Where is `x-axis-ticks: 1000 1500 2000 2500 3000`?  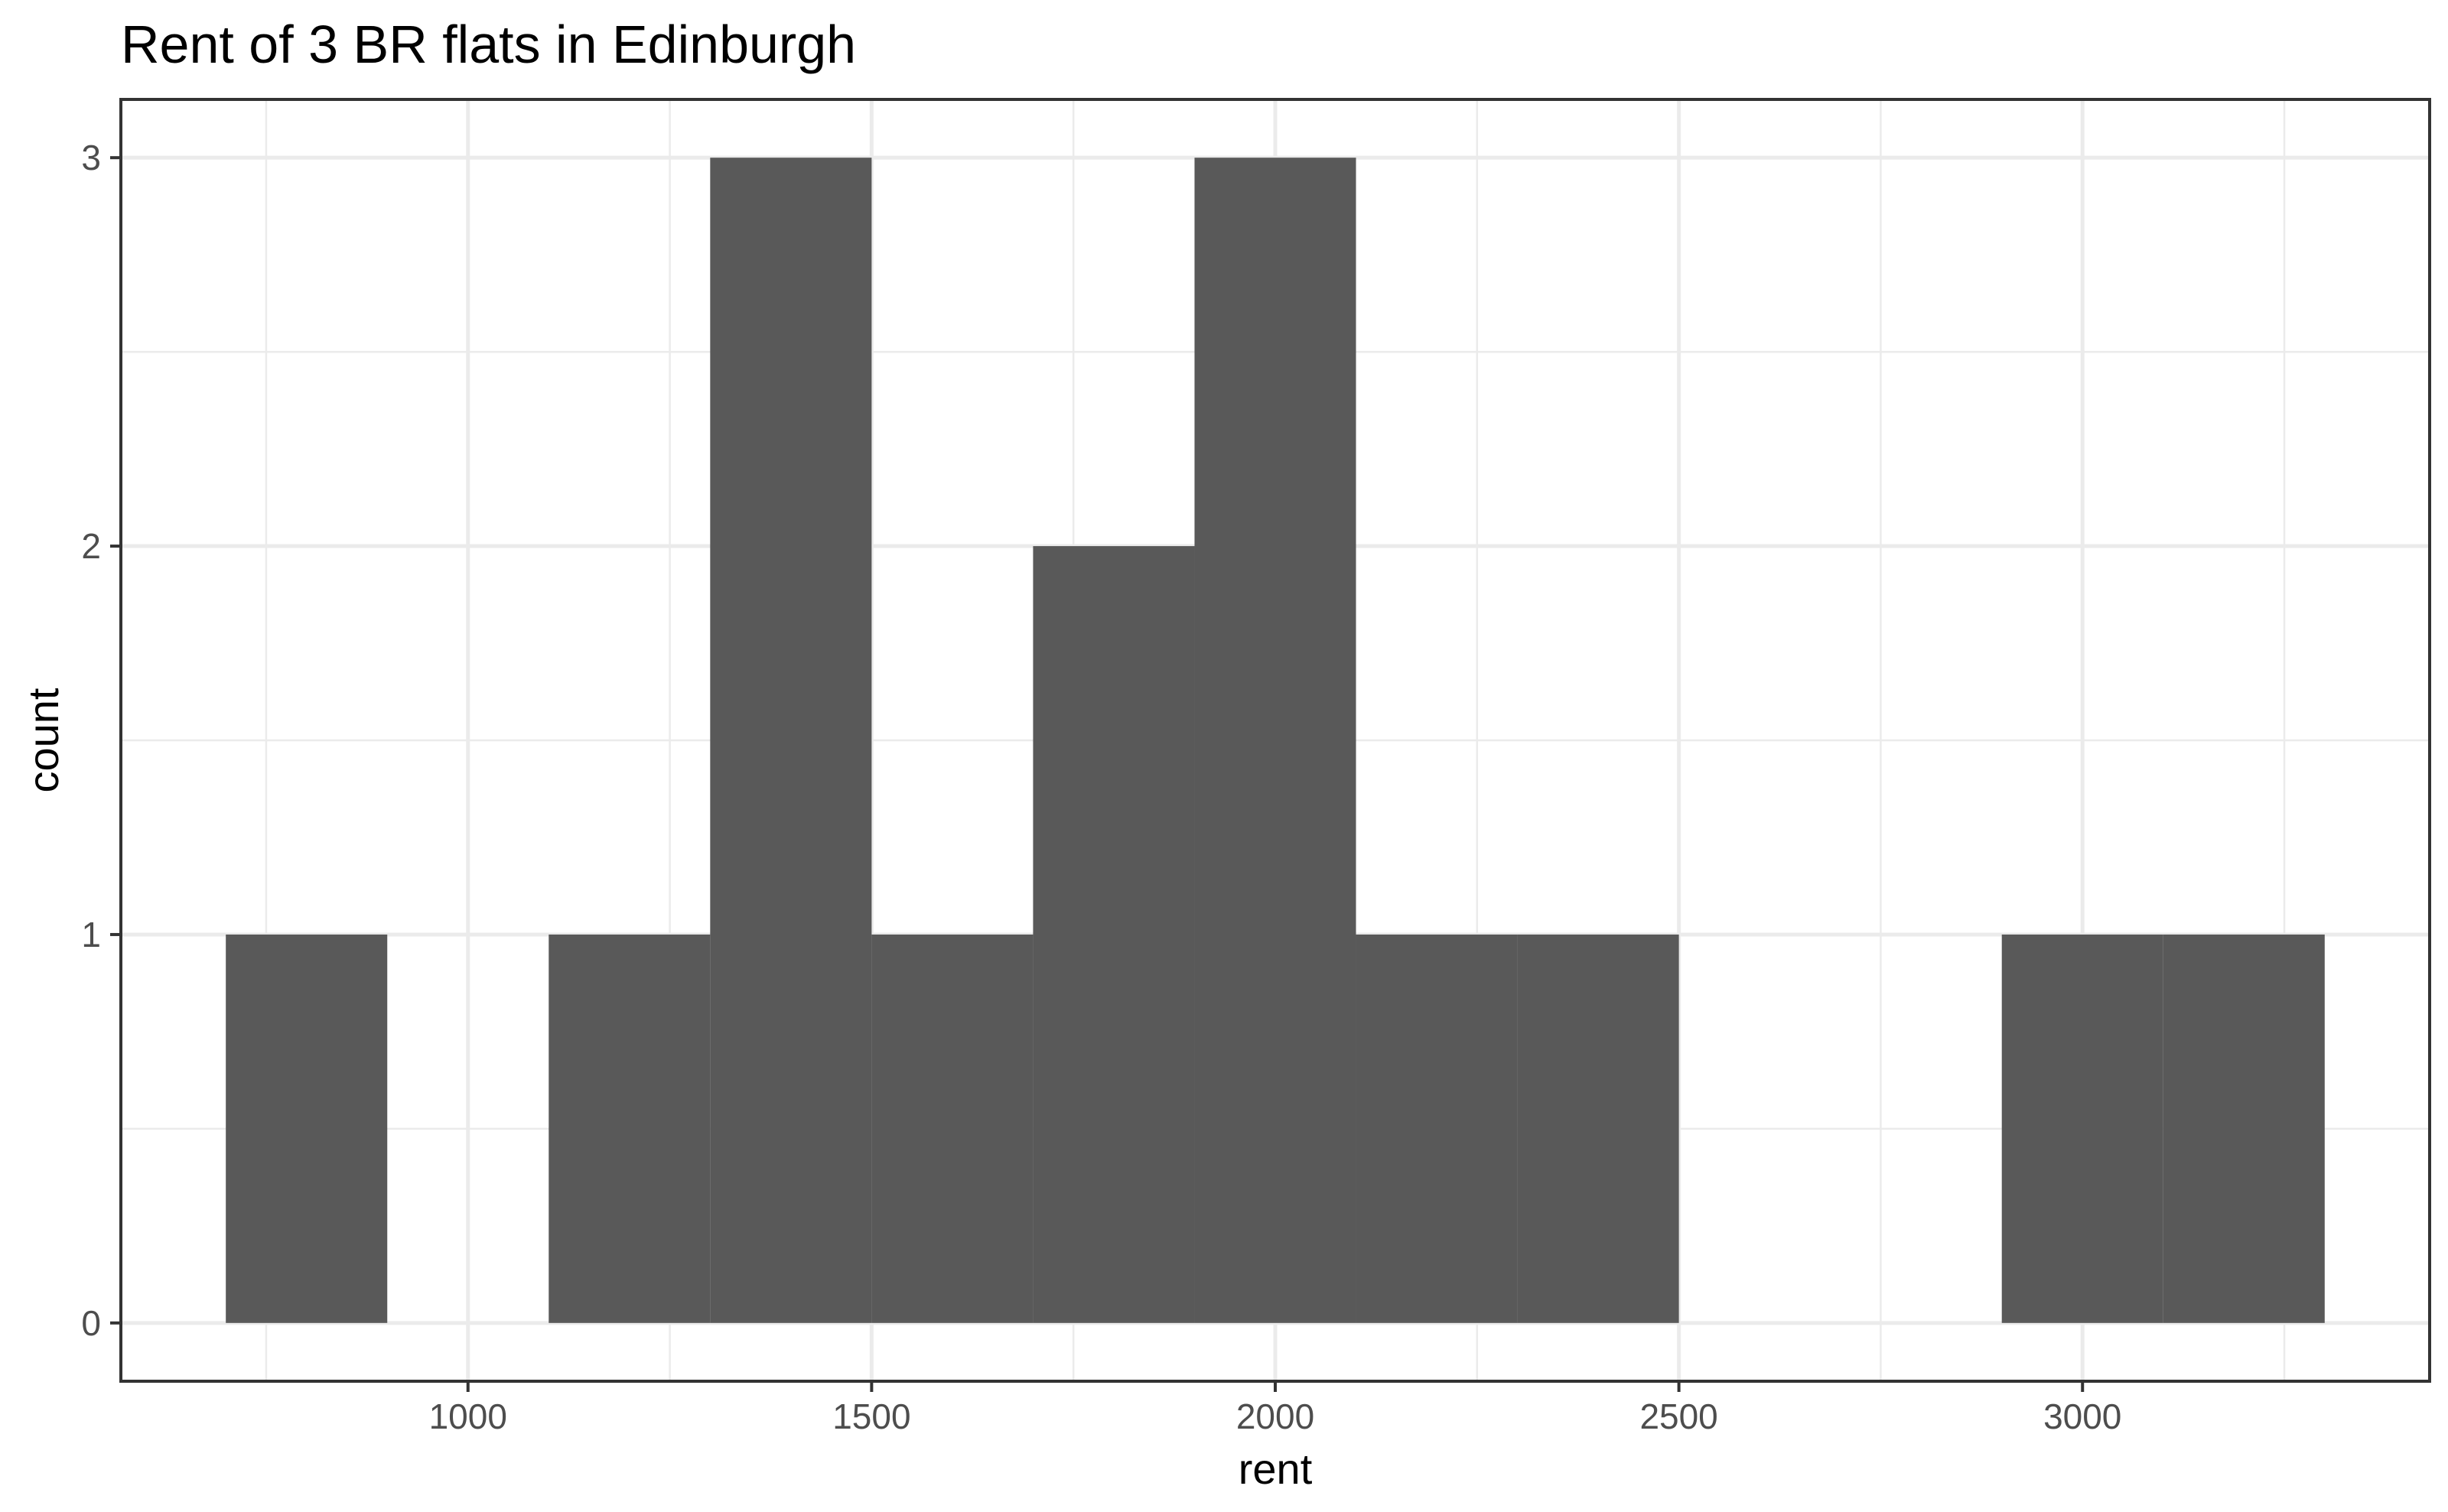
x-axis-ticks: 1000 1500 2000 2500 3000 is located at coordinates (1275, 1408).